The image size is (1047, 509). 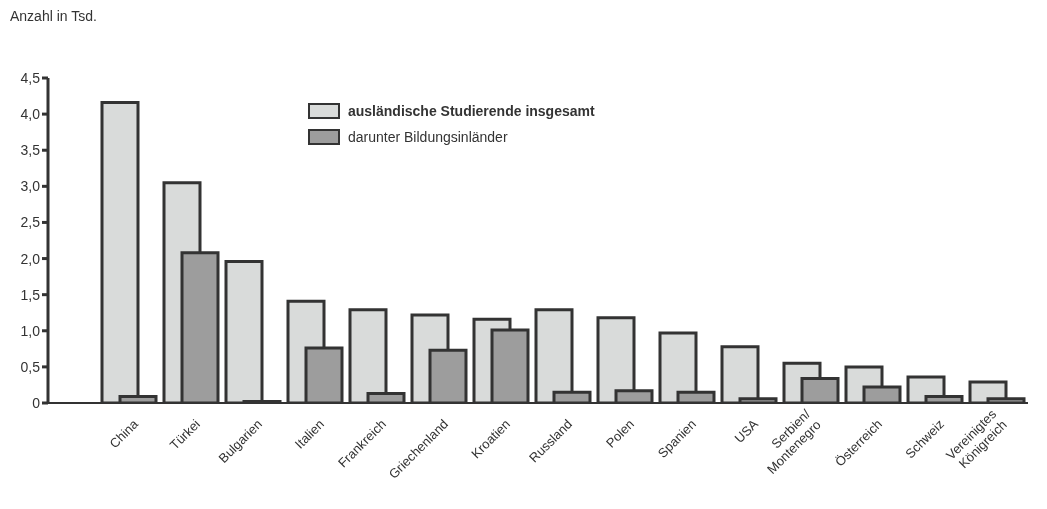 I want to click on y-tick-label: 3,5, so click(x=30, y=150).